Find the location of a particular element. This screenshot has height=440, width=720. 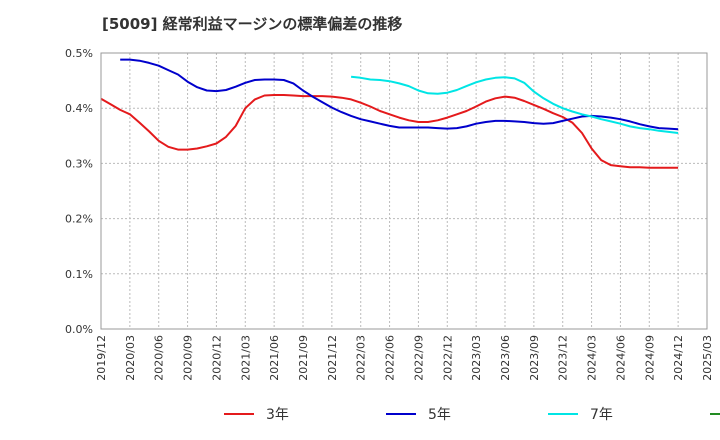

x-tick-label: 2021/03 is located at coordinates (245, 358).